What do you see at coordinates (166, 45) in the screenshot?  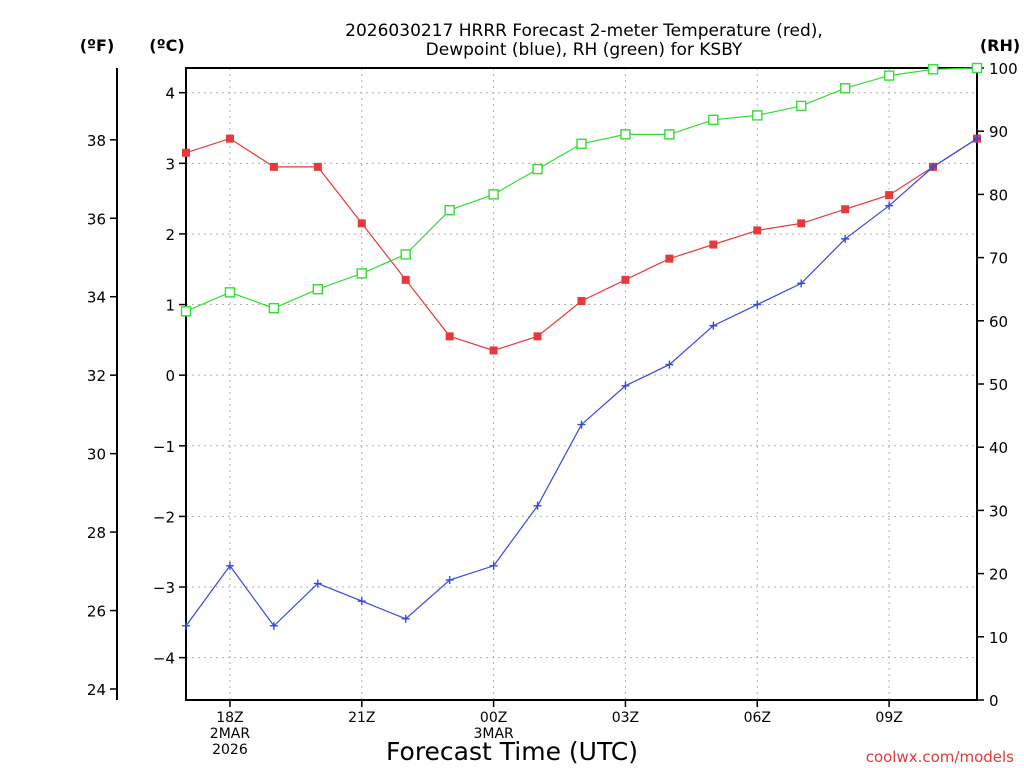 I see `celsius-unit-label: (ºC)` at bounding box center [166, 45].